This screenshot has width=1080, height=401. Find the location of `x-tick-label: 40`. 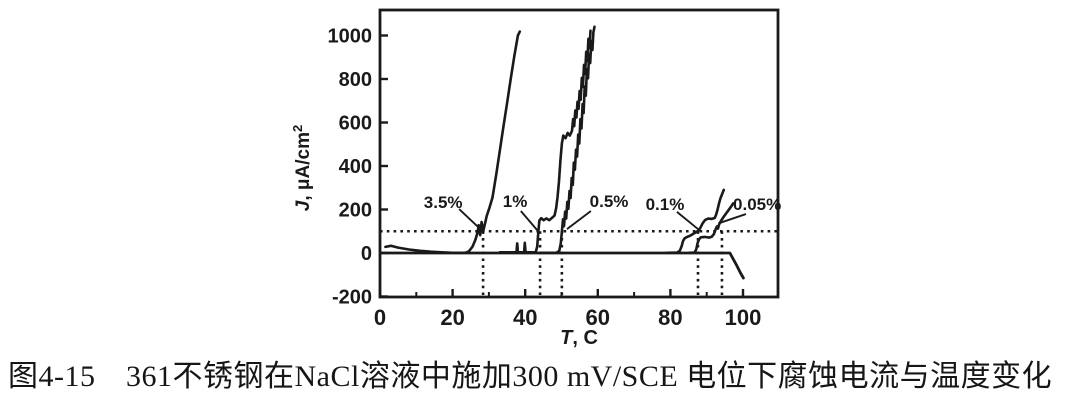

x-tick-label: 40 is located at coordinates (525, 317).